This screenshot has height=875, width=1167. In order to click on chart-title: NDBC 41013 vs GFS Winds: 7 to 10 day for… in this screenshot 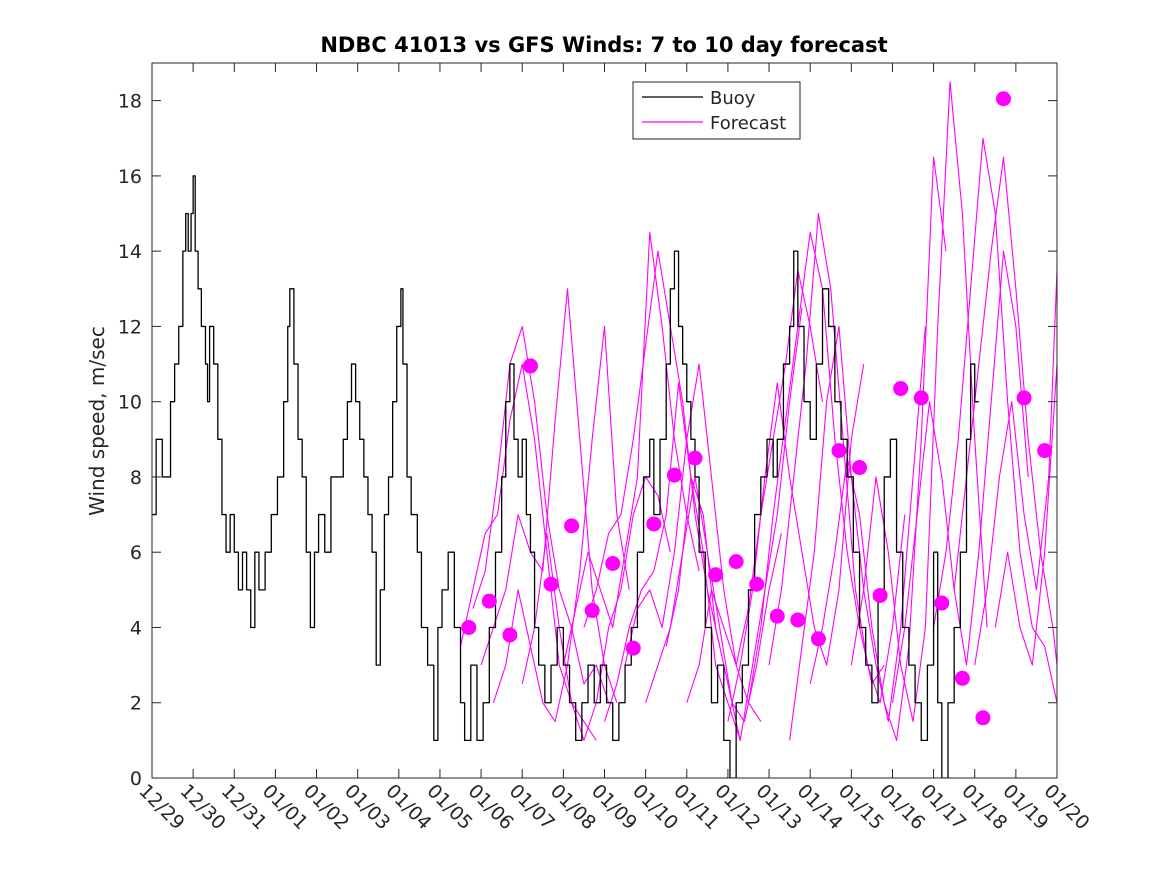, I will do `click(603, 45)`.